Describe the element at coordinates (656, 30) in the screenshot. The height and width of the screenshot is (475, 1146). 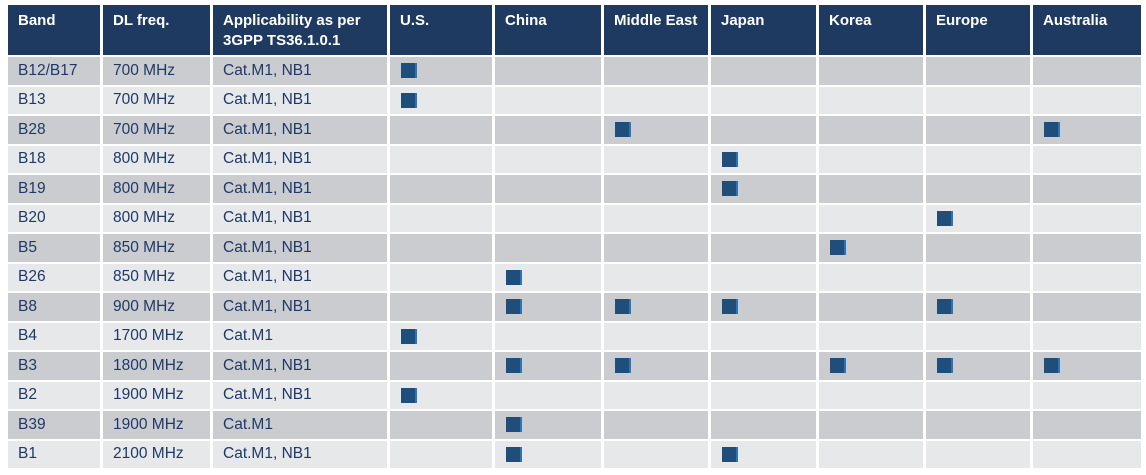
I see `column-header: Middle East` at that location.